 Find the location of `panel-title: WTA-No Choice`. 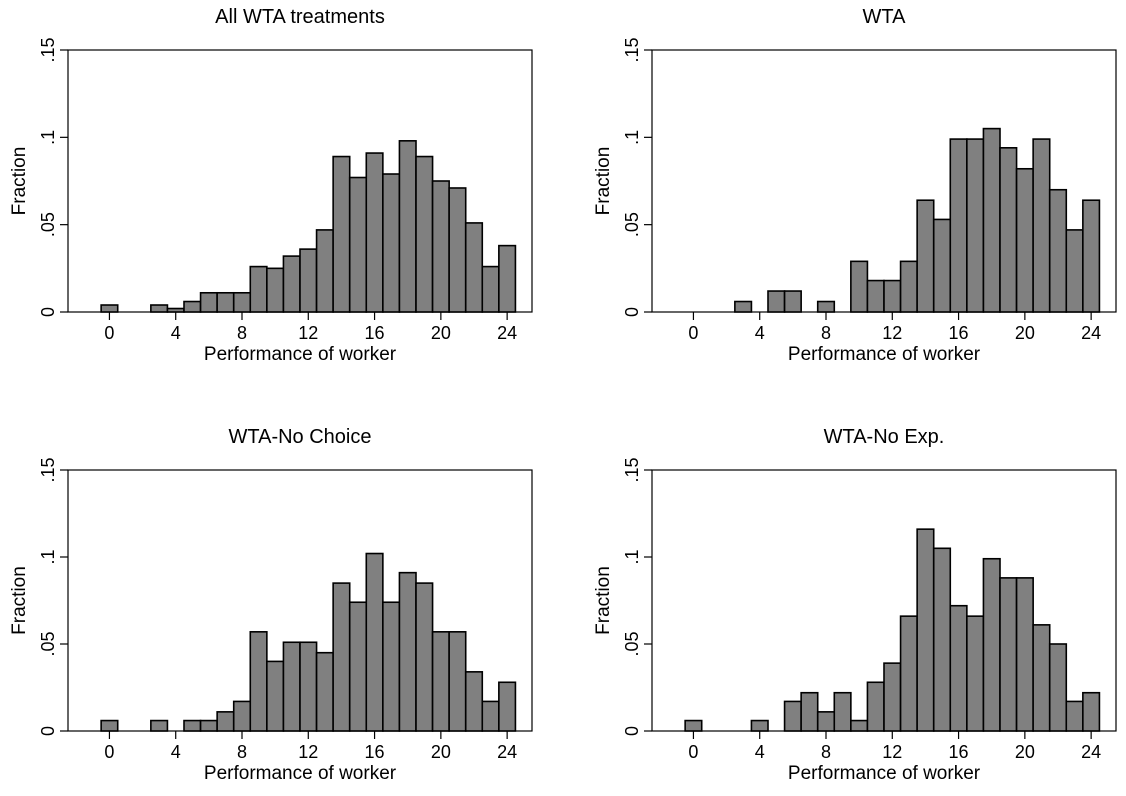

panel-title: WTA-No Choice is located at coordinates (300, 437).